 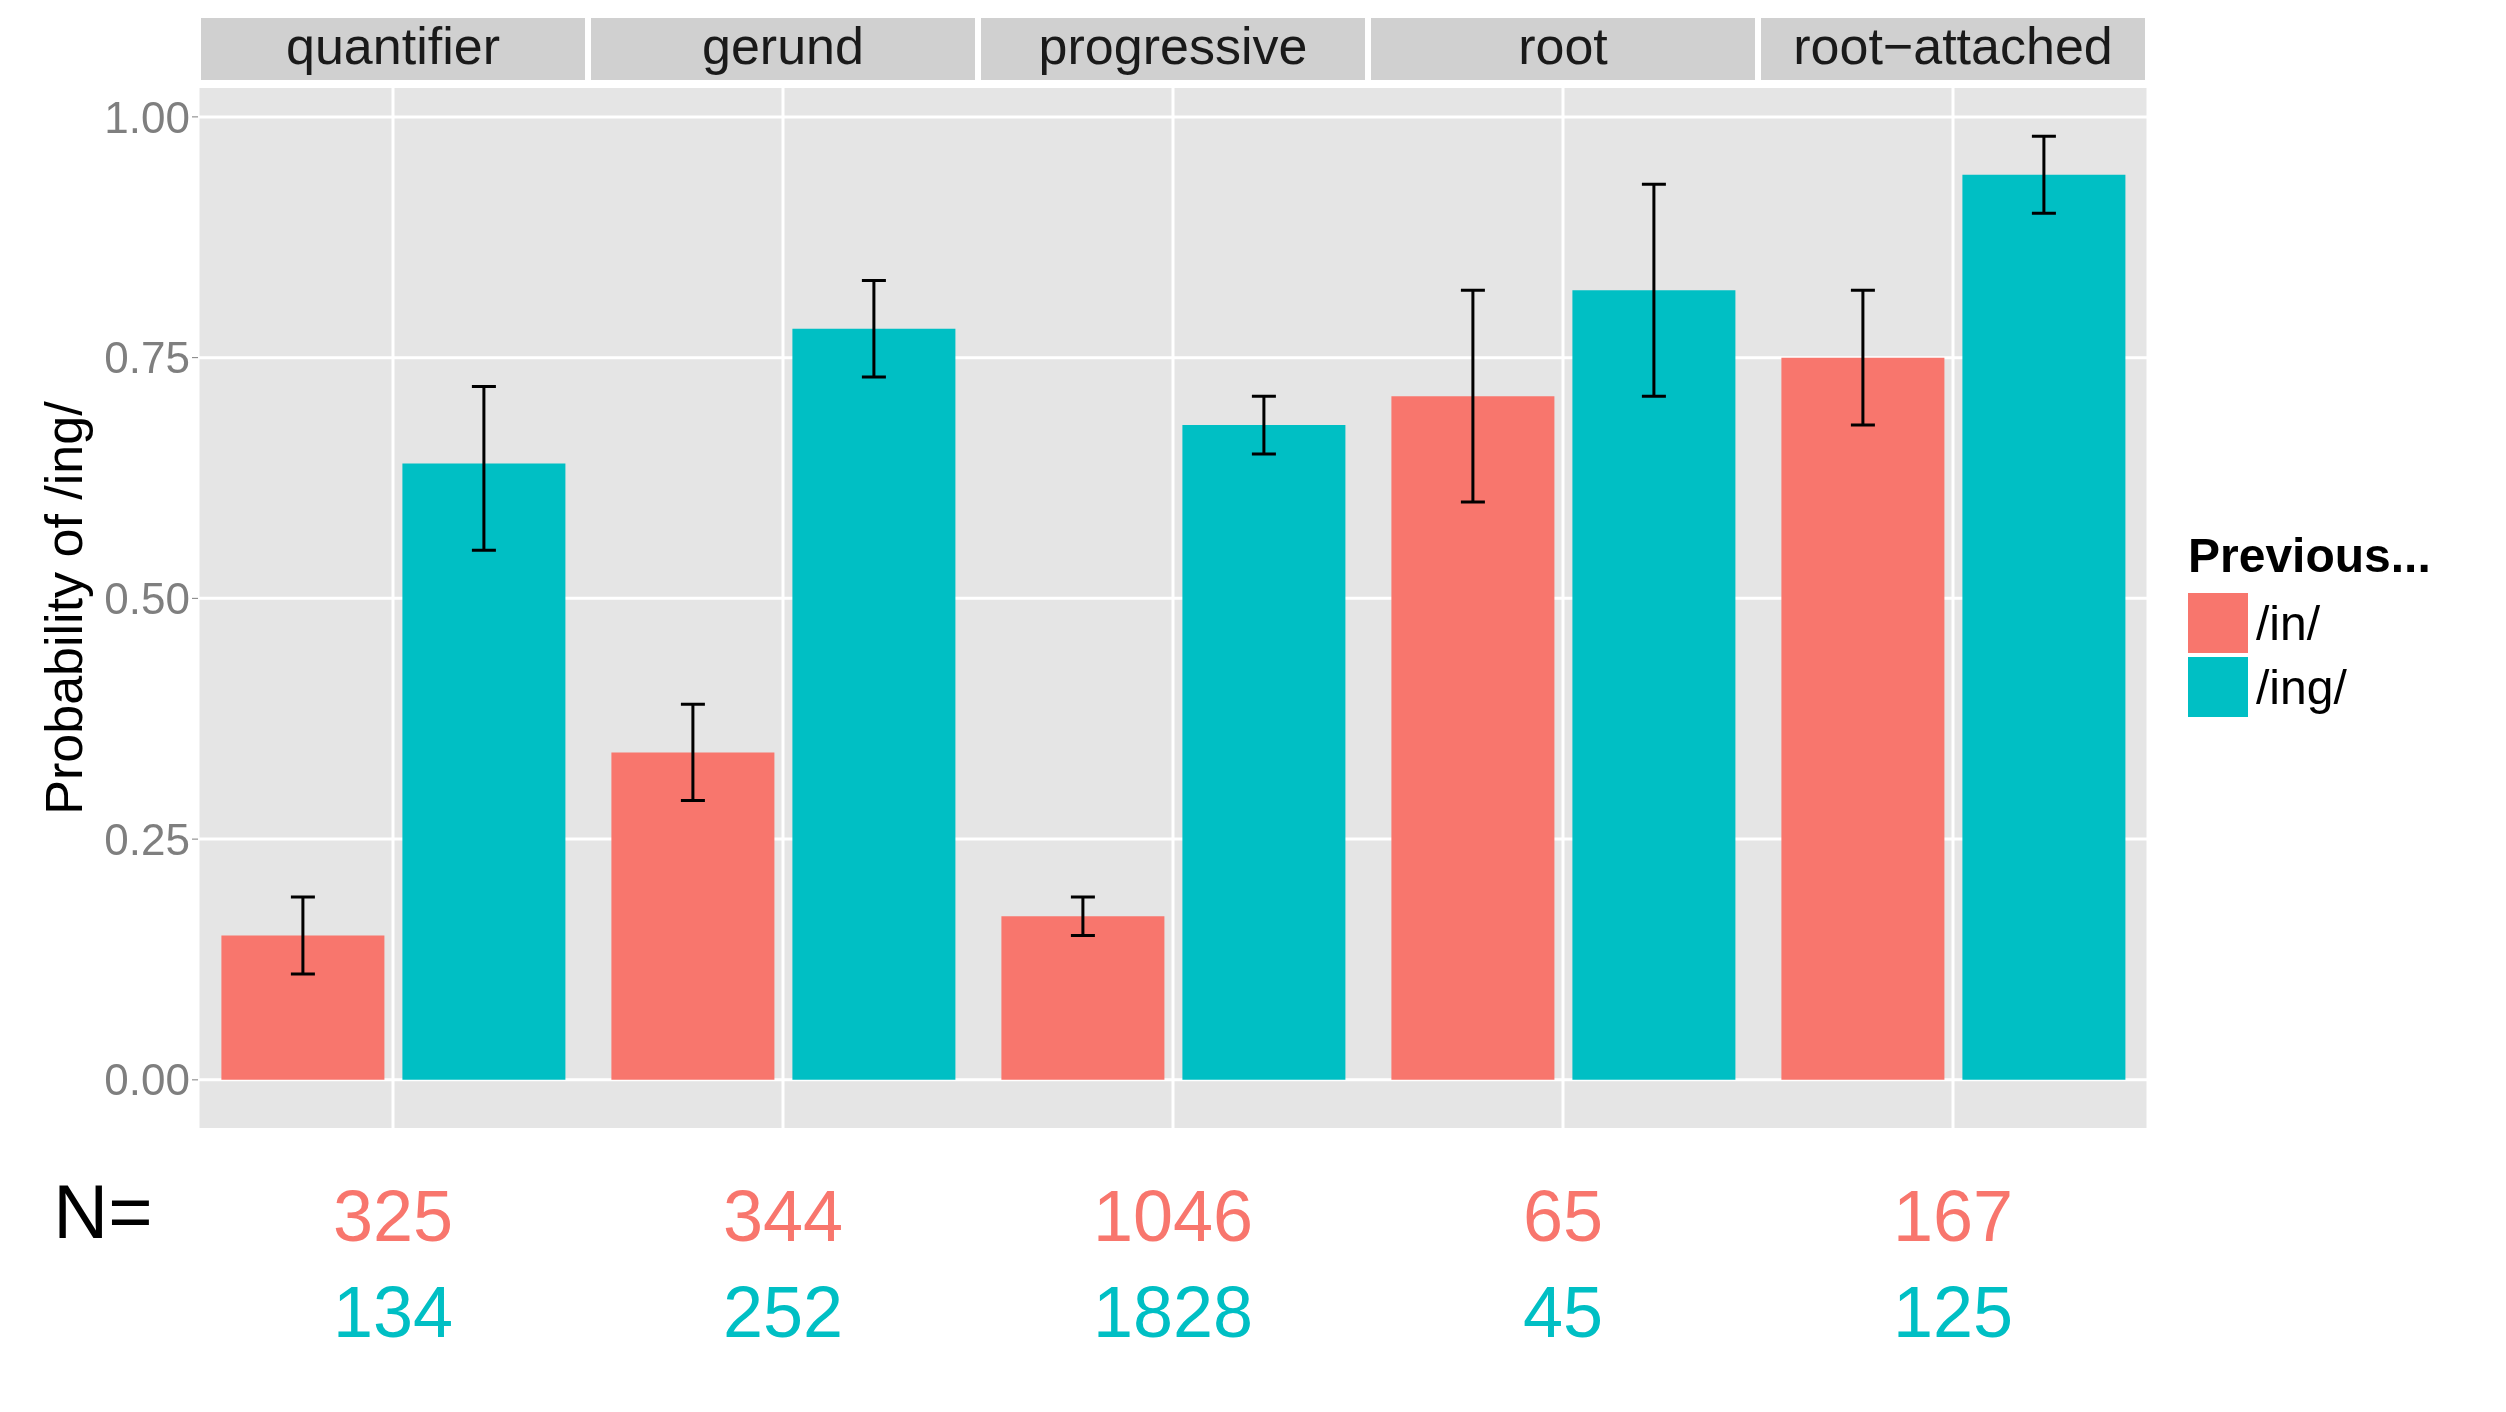 I want to click on x-tick-label: quantifier, so click(x=393, y=46).